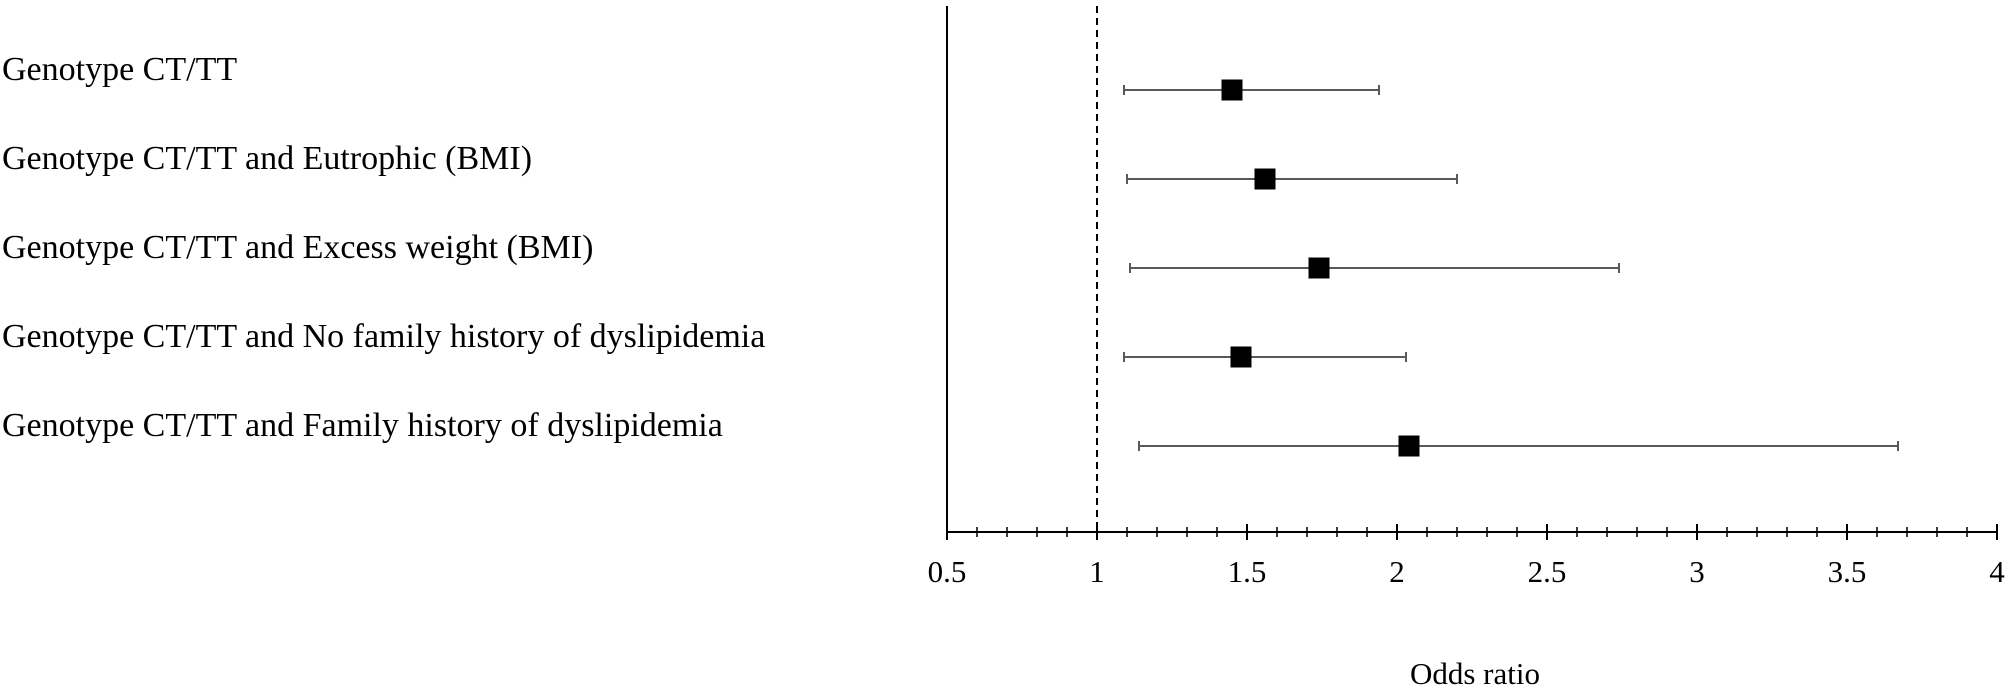  Describe the element at coordinates (1097, 571) in the screenshot. I see `x-tick-label: 1` at that location.